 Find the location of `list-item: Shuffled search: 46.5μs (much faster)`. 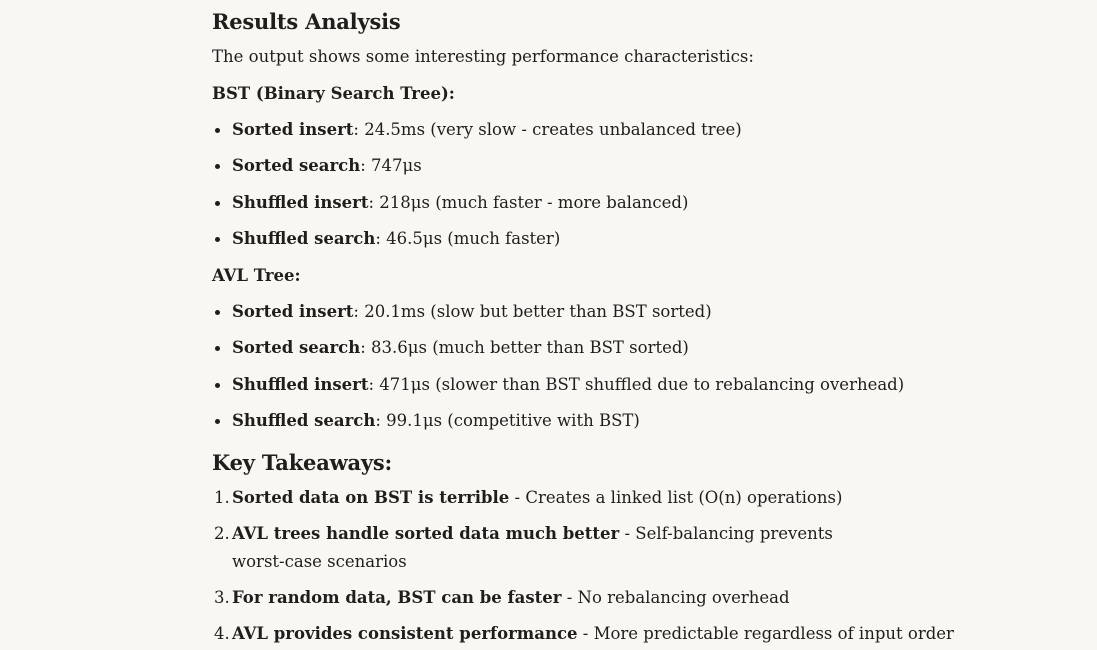

list-item: Shuffled search: 46.5μs (much faster) is located at coordinates (542, 243).